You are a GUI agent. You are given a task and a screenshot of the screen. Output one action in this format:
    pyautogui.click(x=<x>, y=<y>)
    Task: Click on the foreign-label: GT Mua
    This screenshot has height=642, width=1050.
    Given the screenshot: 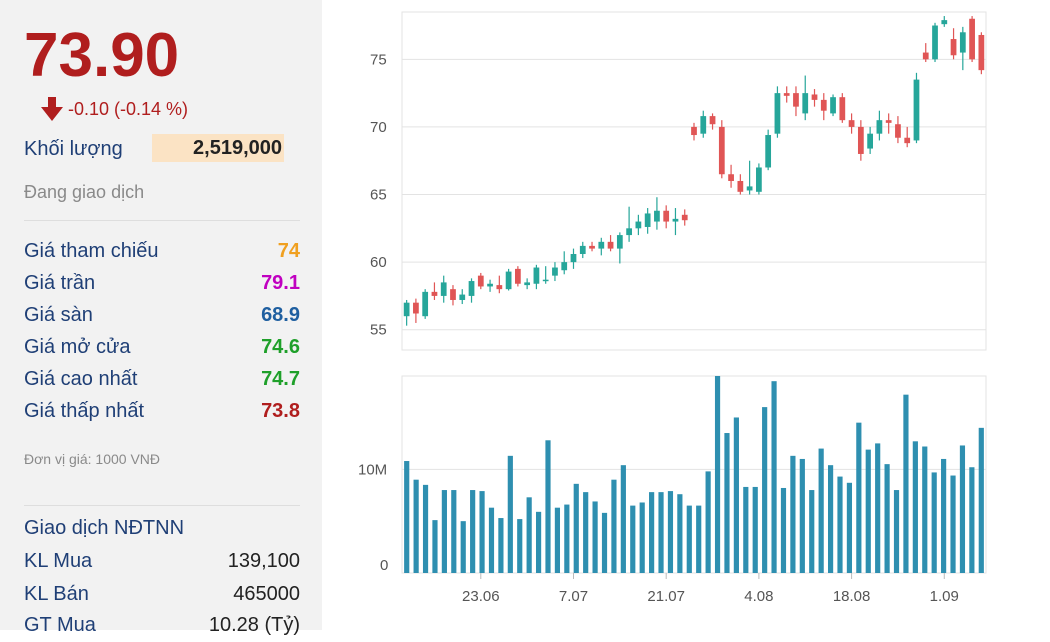 What is the action you would take?
    pyautogui.click(x=60, y=625)
    